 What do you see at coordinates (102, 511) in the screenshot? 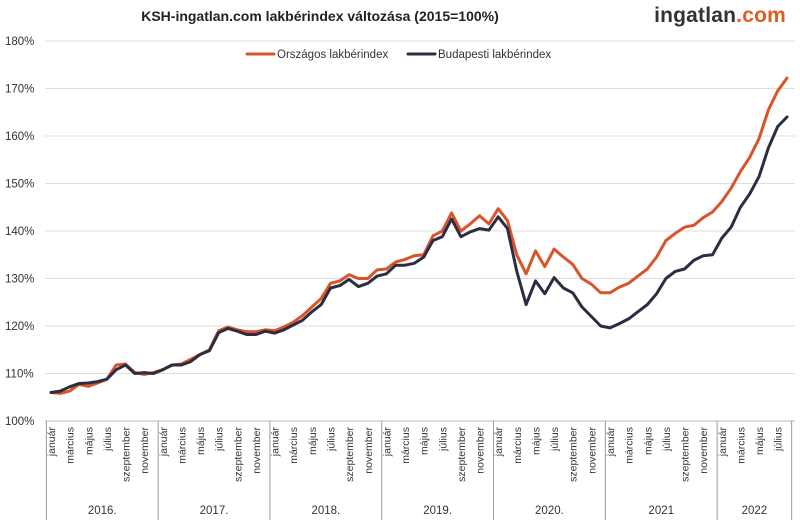
I see `year-label: 2016.` at bounding box center [102, 511].